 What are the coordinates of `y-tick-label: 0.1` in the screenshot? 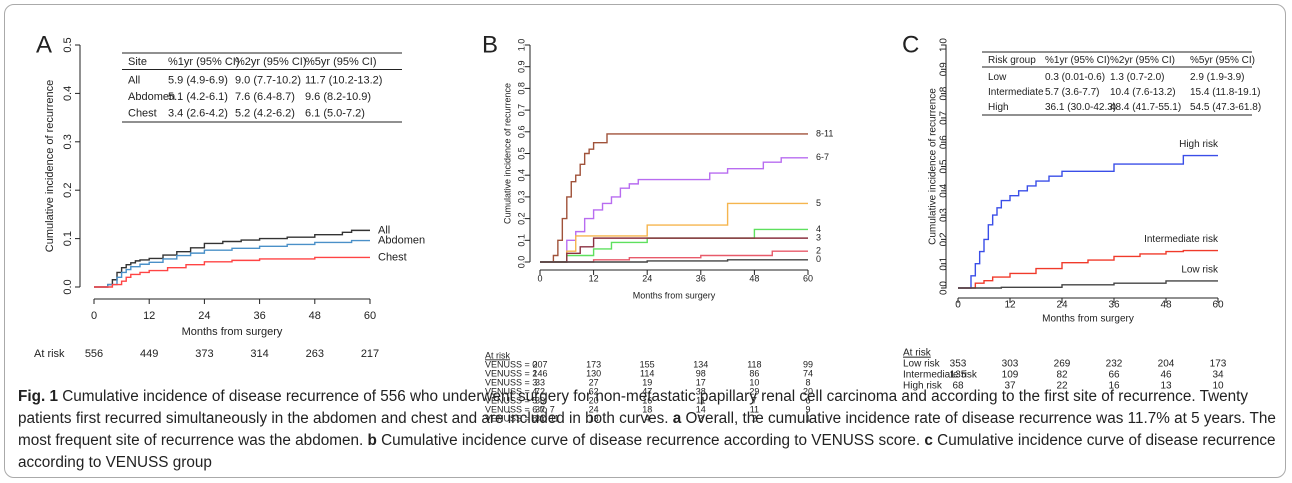 It's located at (944, 263).